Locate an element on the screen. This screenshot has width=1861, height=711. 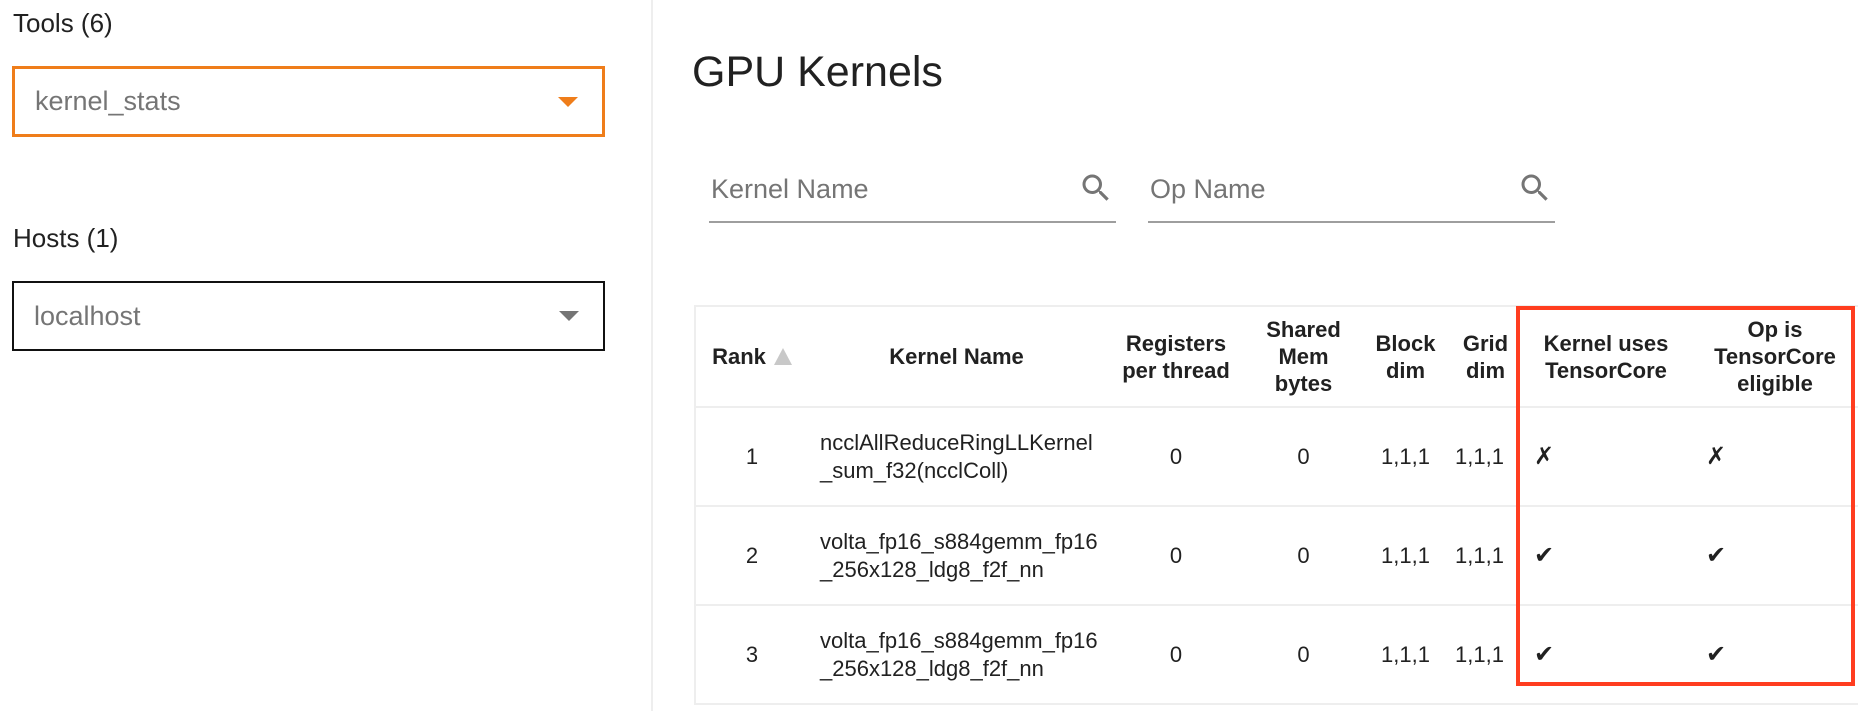
sort-ascending-icon is located at coordinates (782, 356).